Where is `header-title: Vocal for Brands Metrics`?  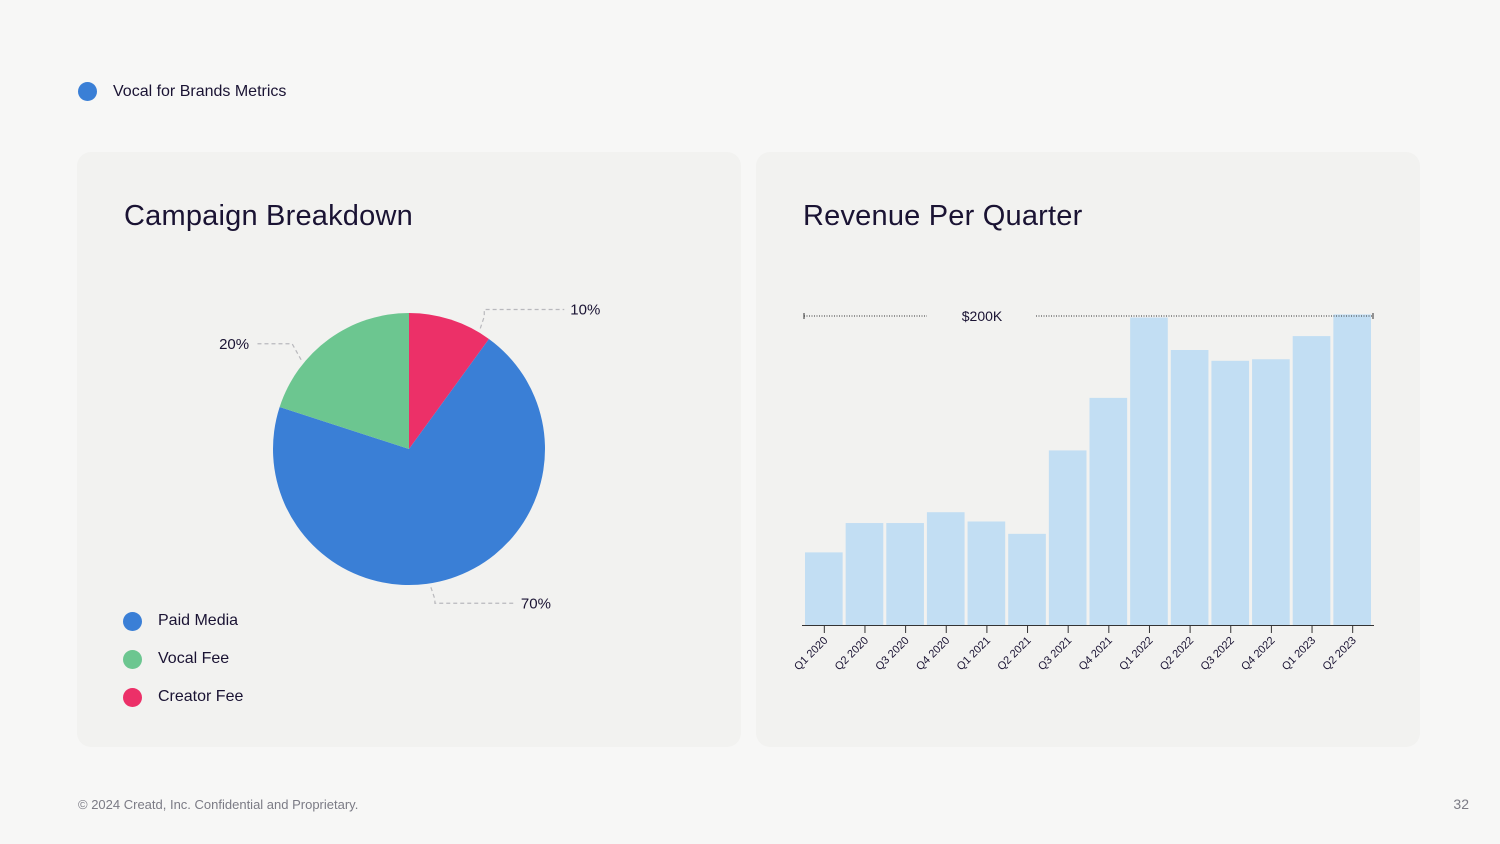
header-title: Vocal for Brands Metrics is located at coordinates (200, 91).